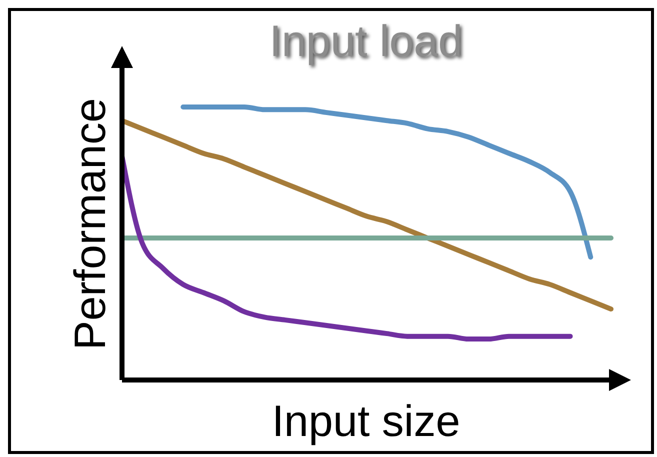 Image resolution: width=657 pixels, height=457 pixels. Describe the element at coordinates (366, 42) in the screenshot. I see `chart-title: Input load` at that location.